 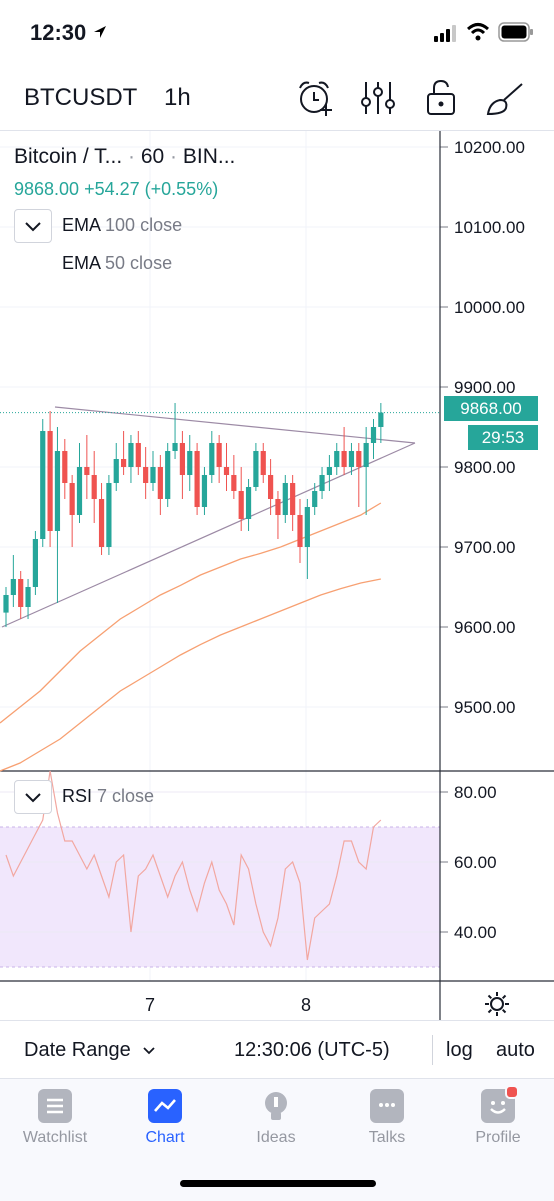 I want to click on chevron-down-icon, so click(x=149, y=1051).